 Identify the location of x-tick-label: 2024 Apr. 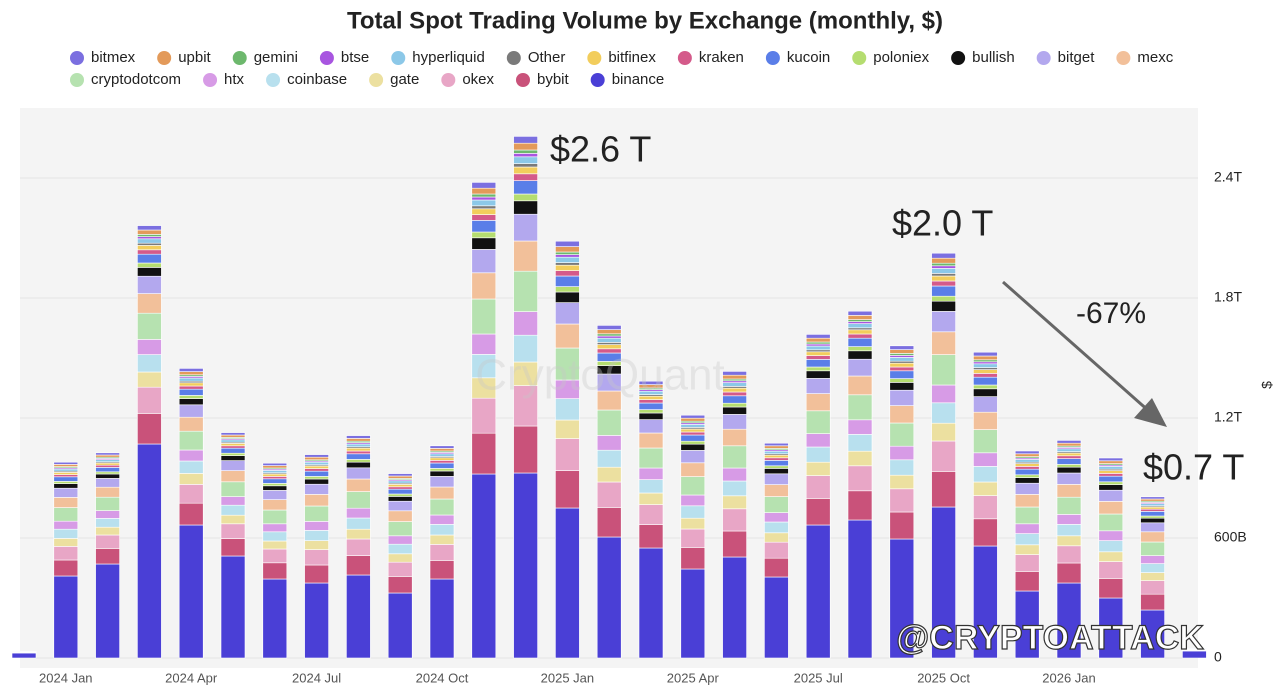
(191, 677).